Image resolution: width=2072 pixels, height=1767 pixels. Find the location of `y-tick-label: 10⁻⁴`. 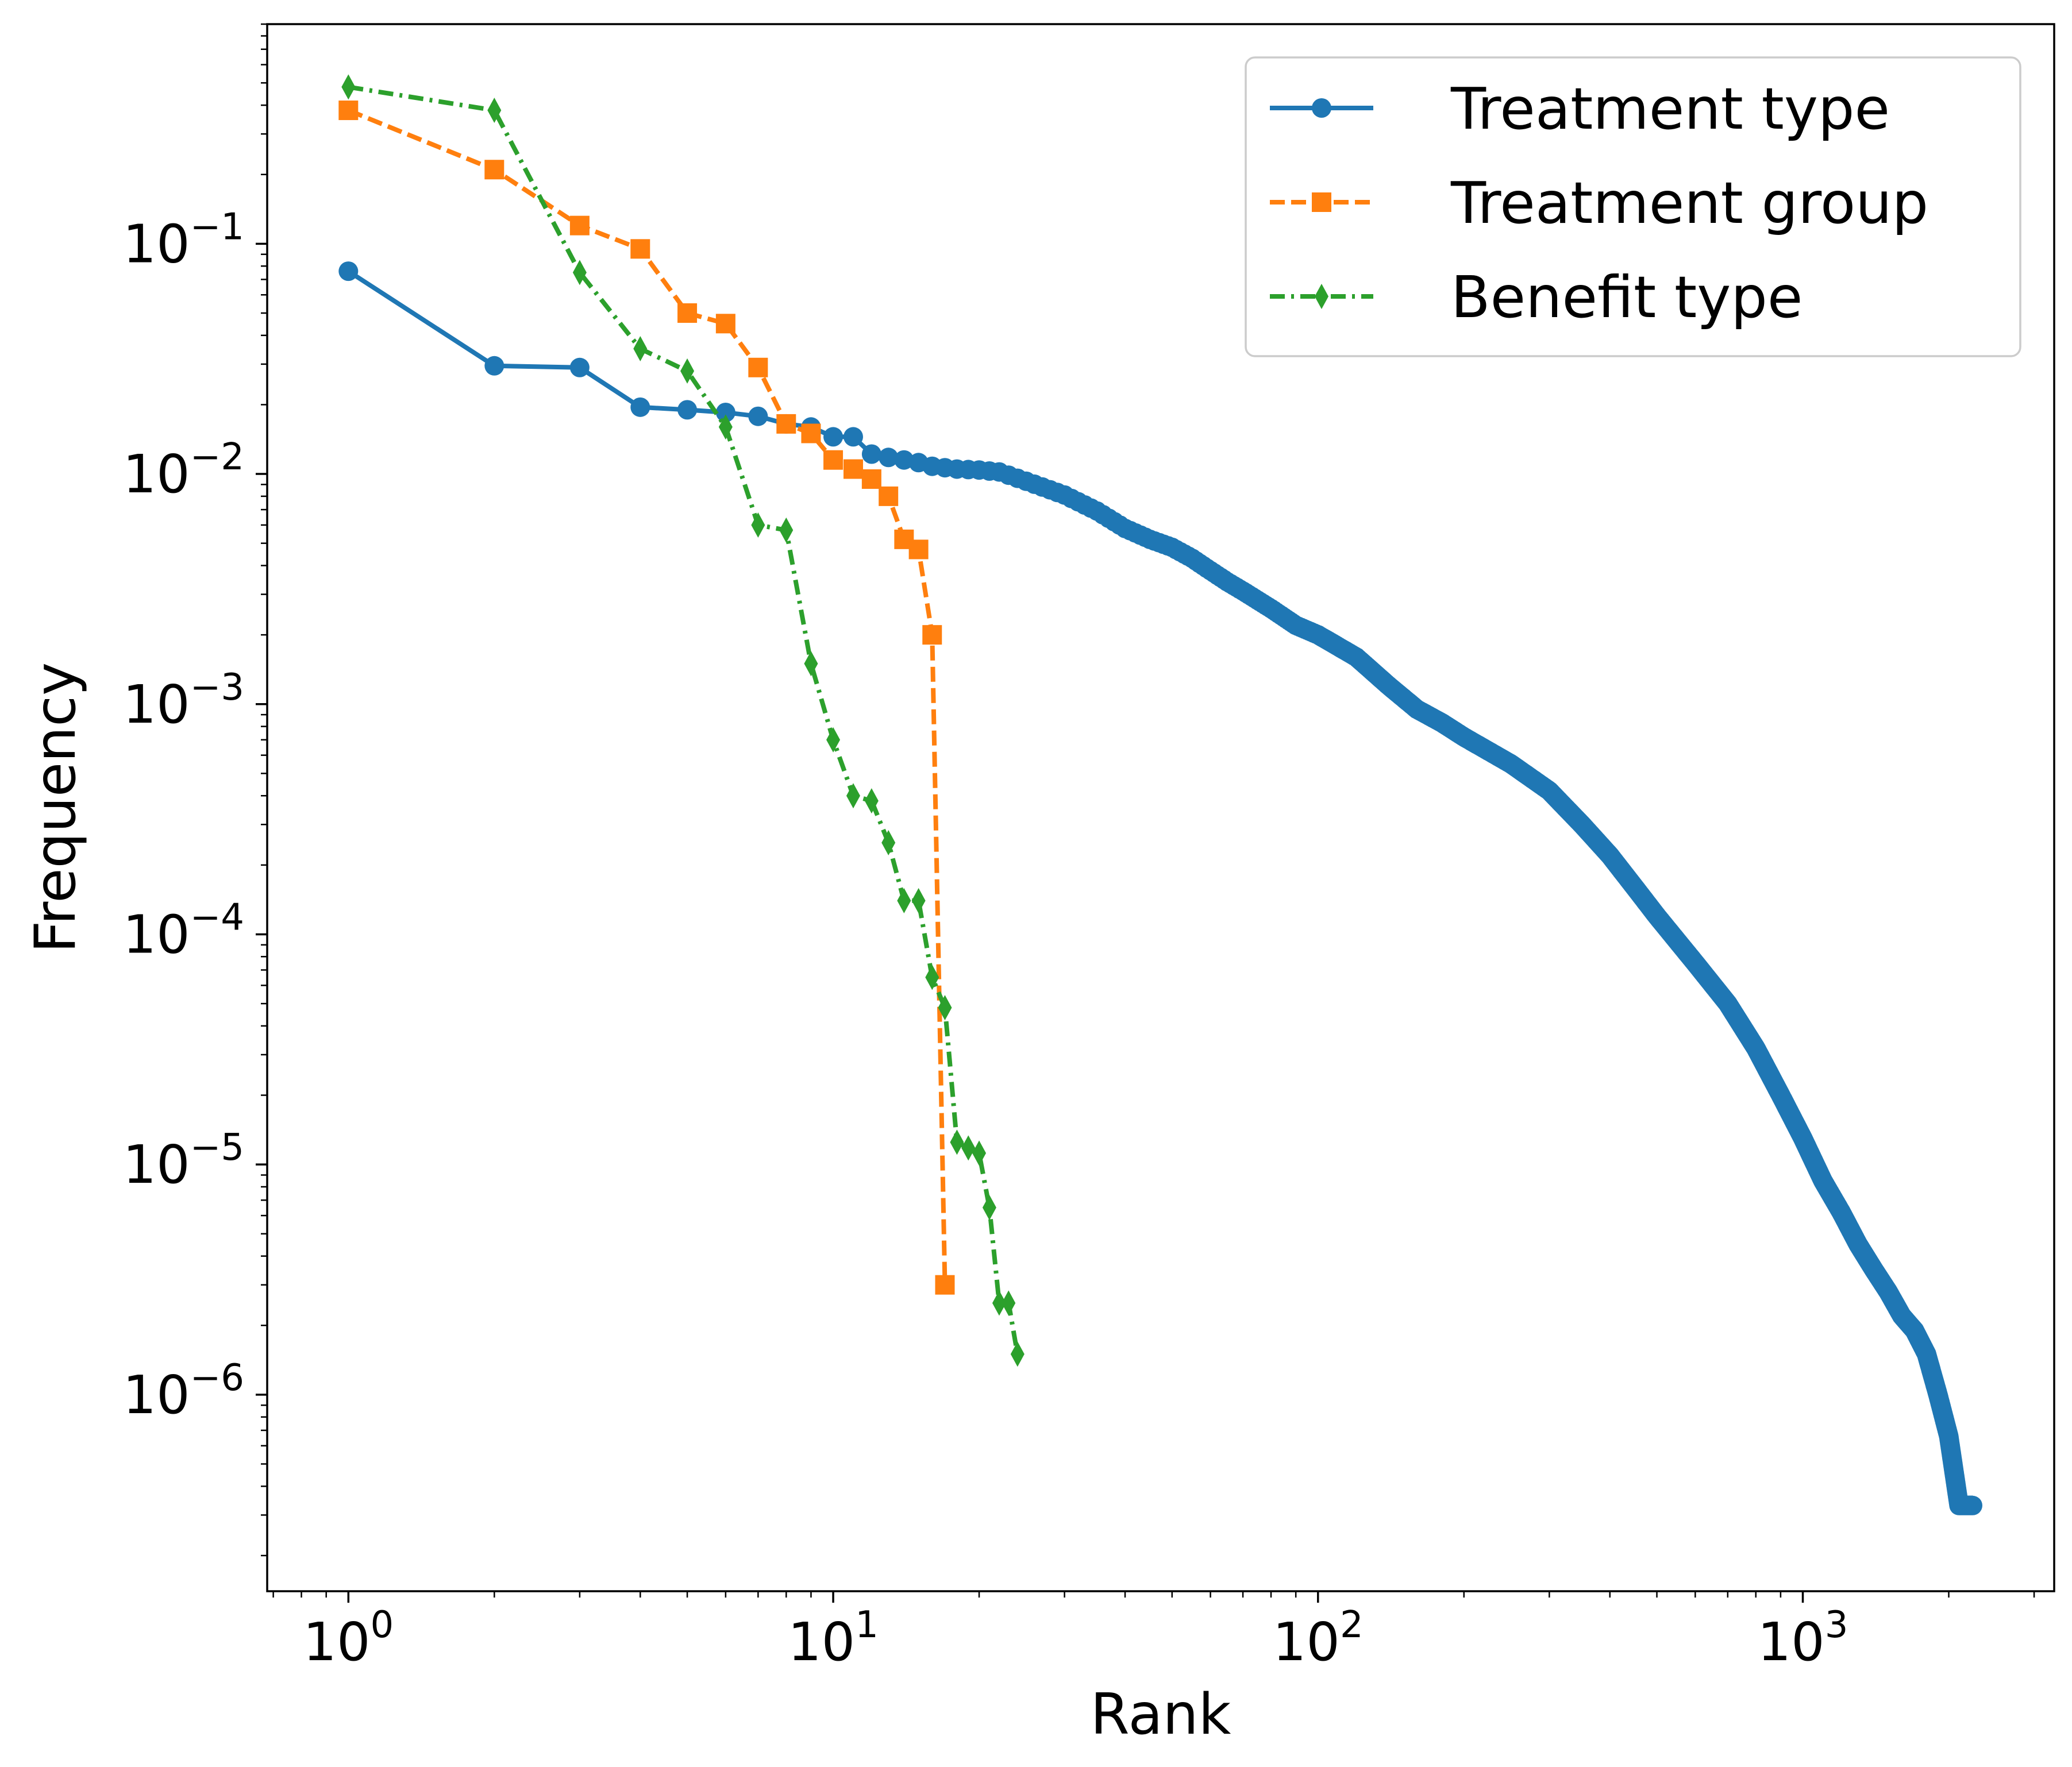

y-tick-label: 10⁻⁴ is located at coordinates (183, 930).